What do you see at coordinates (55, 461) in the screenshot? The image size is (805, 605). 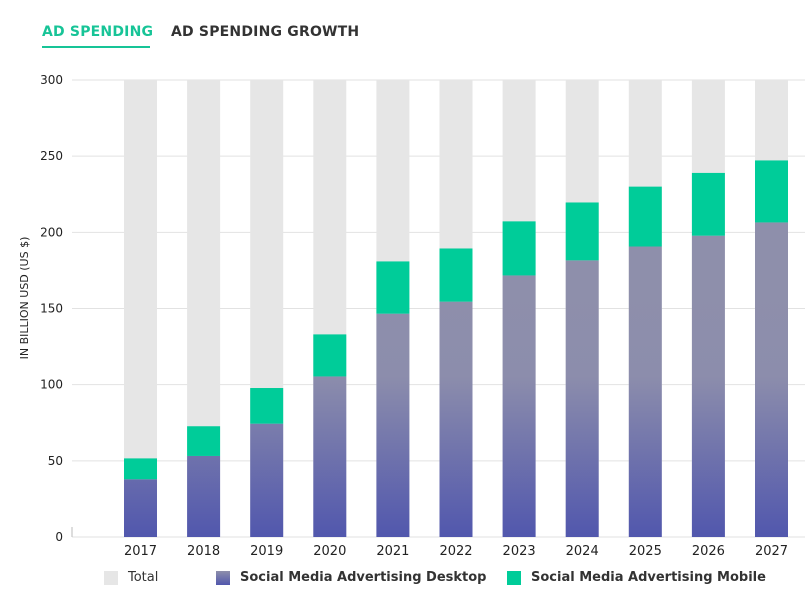 I see `y-tick-label: 50` at bounding box center [55, 461].